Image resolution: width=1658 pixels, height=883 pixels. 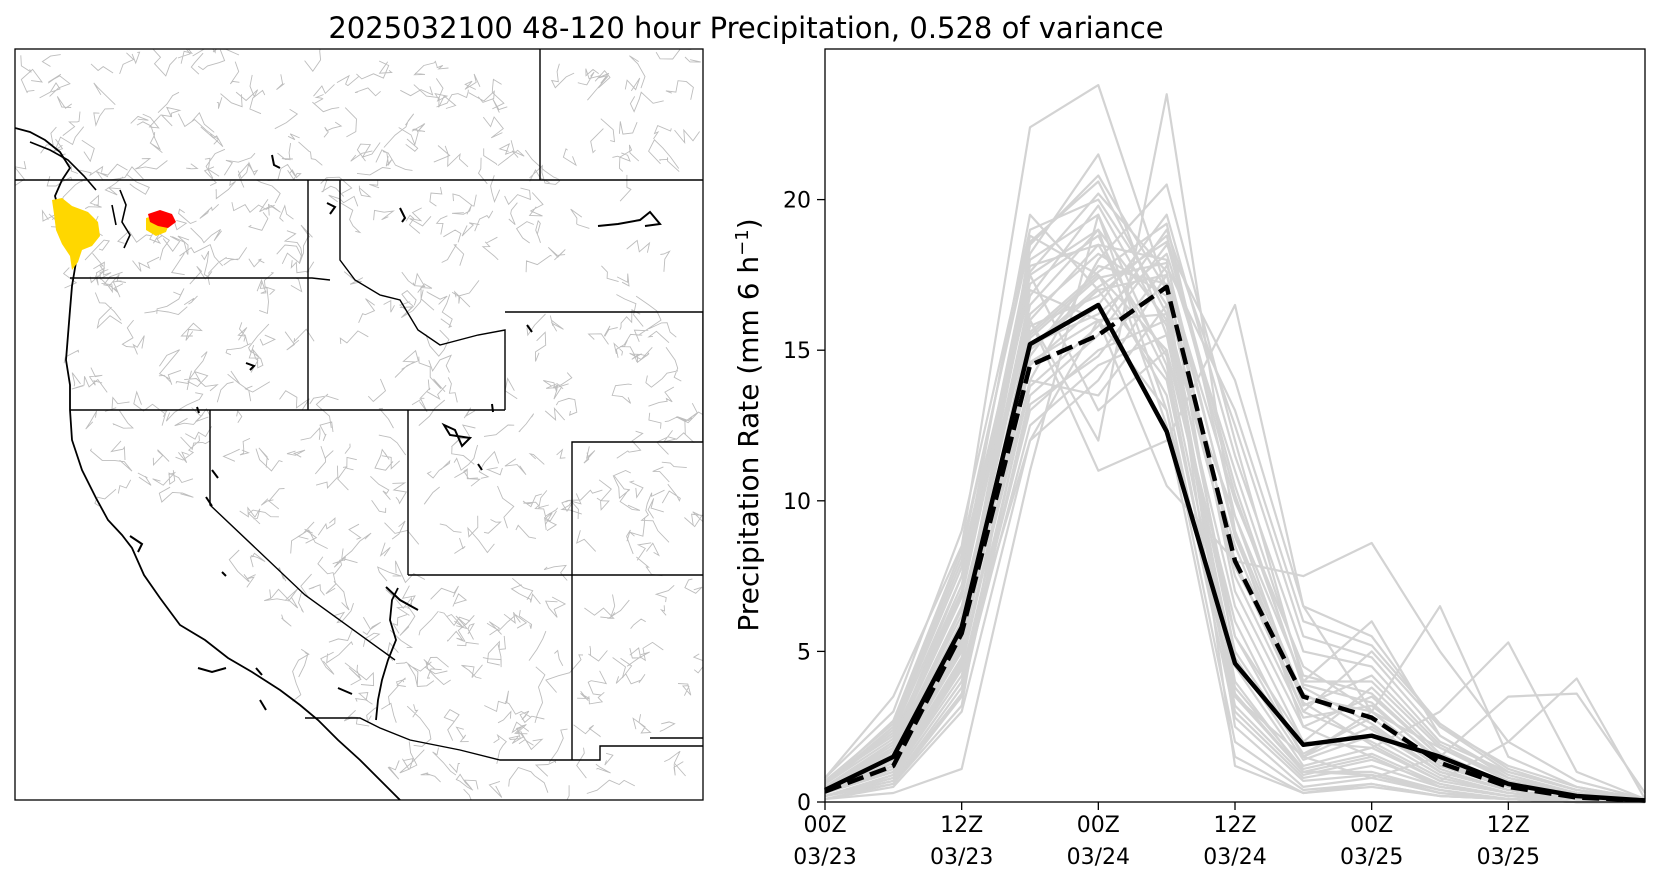 I want to click on highlight-basin-red, so click(x=162, y=219).